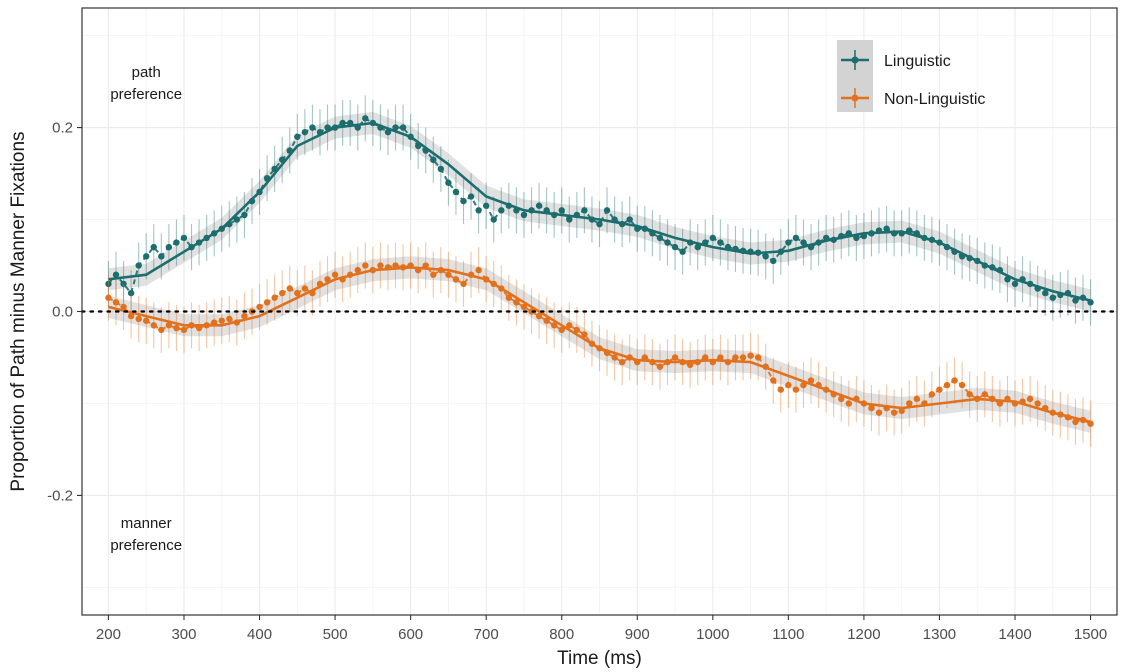  What do you see at coordinates (599, 658) in the screenshot?
I see `x-axis-title: Time (ms)` at bounding box center [599, 658].